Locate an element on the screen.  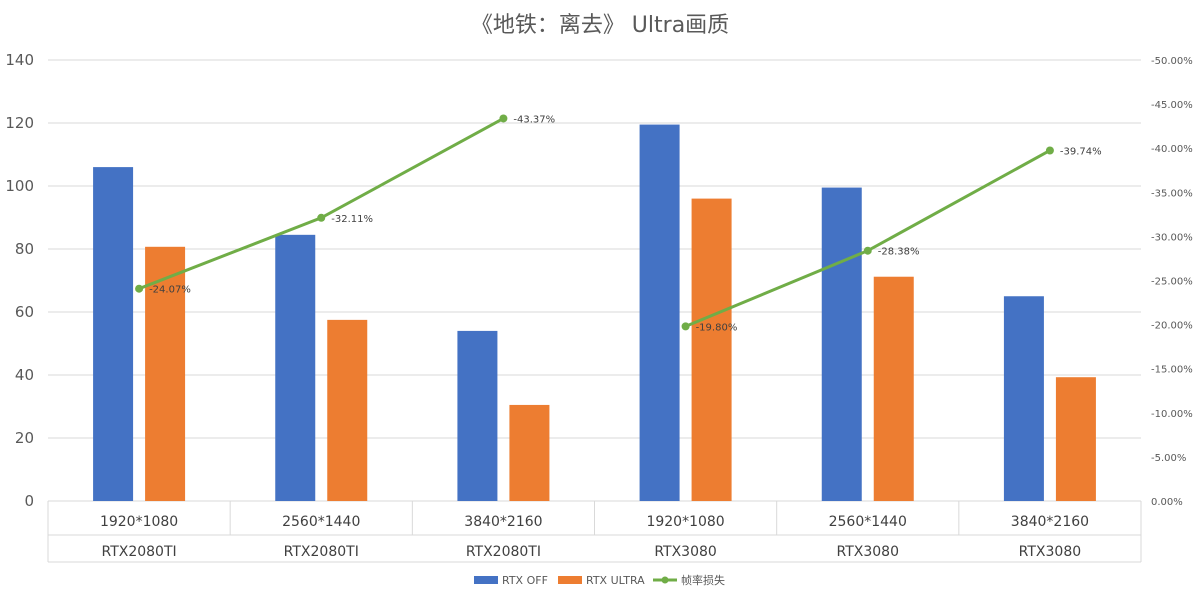
right-tick-label: 0.00% is located at coordinates (1167, 502).